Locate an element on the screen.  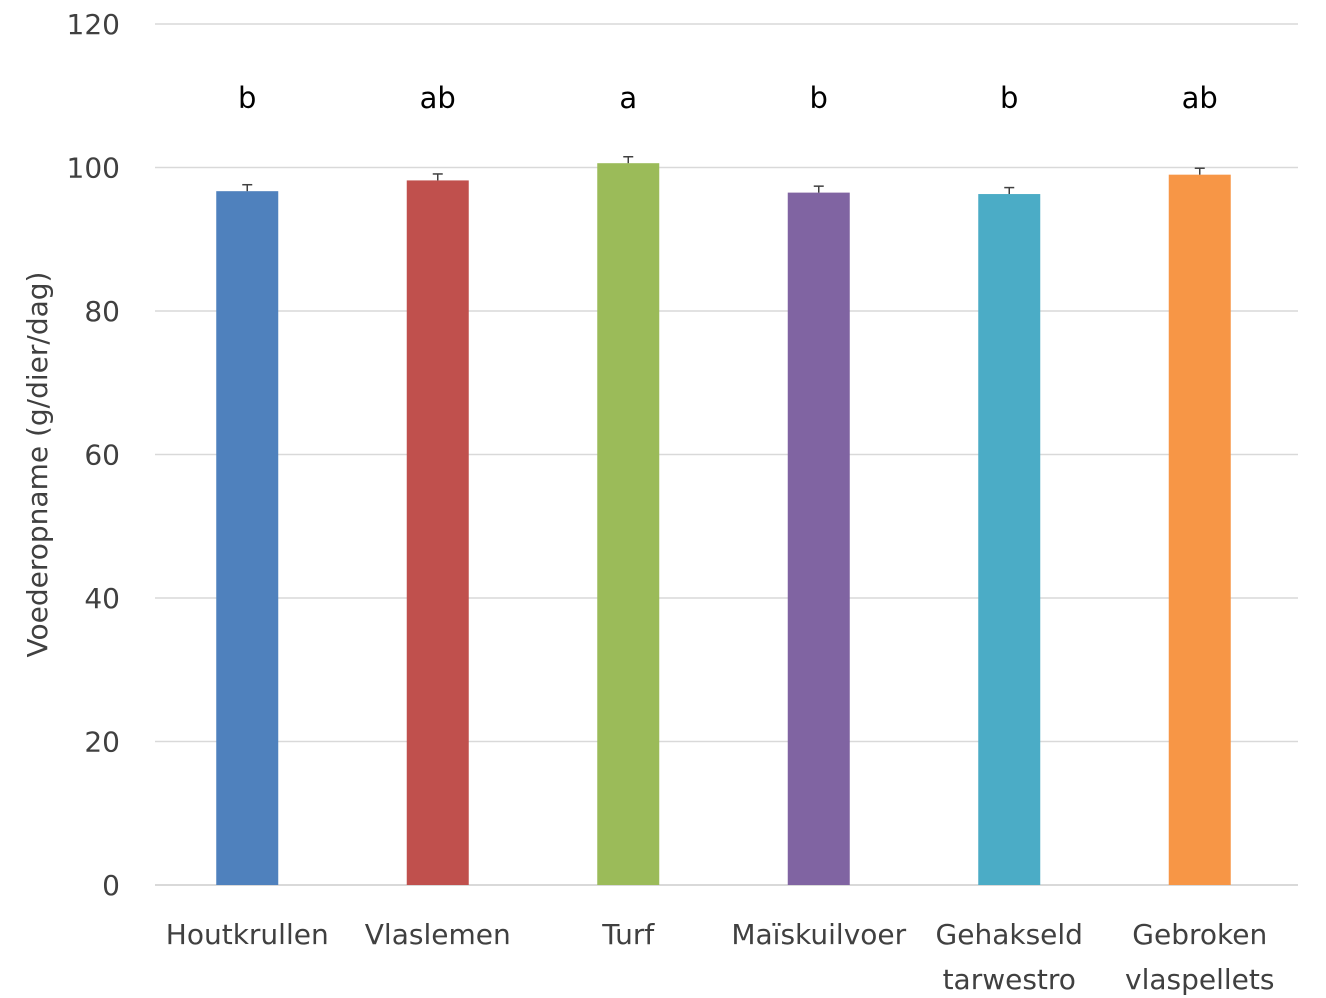
x-category-label: Houtkrullen is located at coordinates (247, 934).